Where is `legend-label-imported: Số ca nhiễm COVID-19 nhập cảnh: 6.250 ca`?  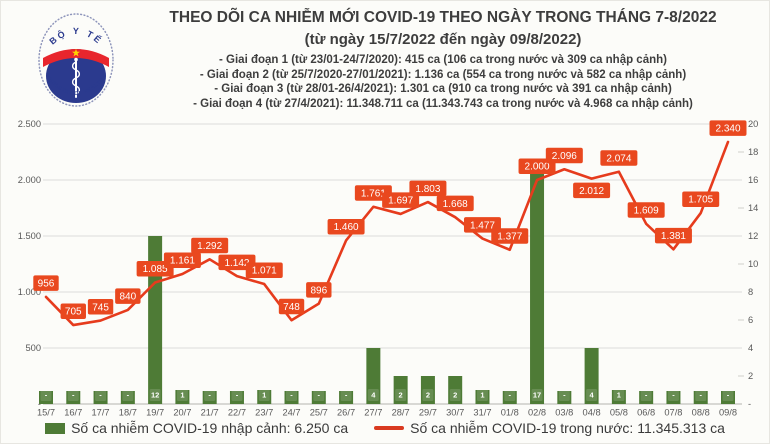
legend-label-imported: Số ca nhiễm COVID-19 nhập cảnh: 6.250 ca is located at coordinates (210, 428).